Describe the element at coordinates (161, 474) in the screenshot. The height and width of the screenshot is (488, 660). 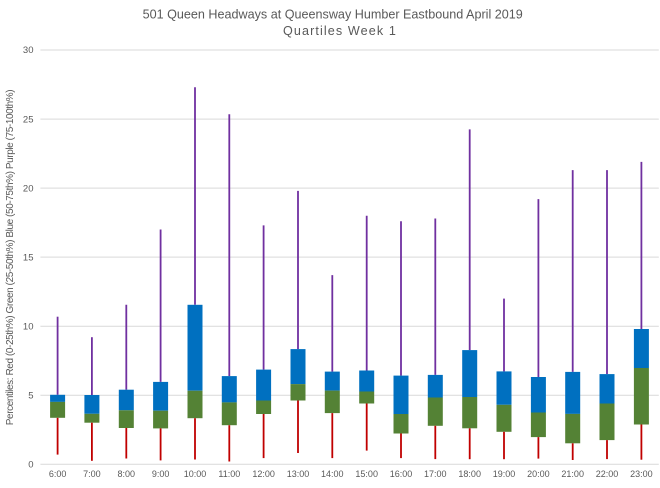
I see `svg-text: 9:00` at that location.